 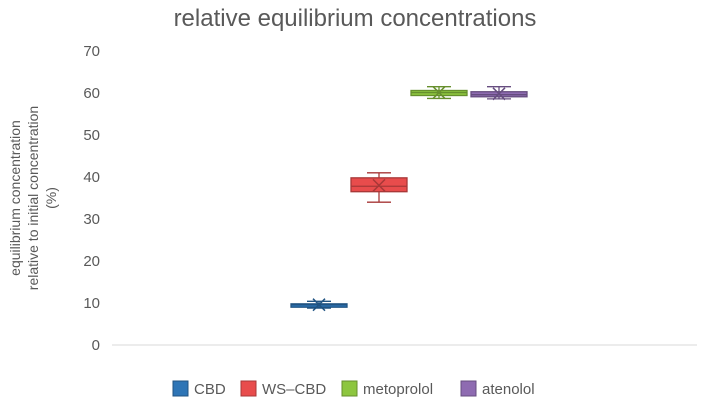 I want to click on legend-label: atenolol, so click(x=508, y=389).